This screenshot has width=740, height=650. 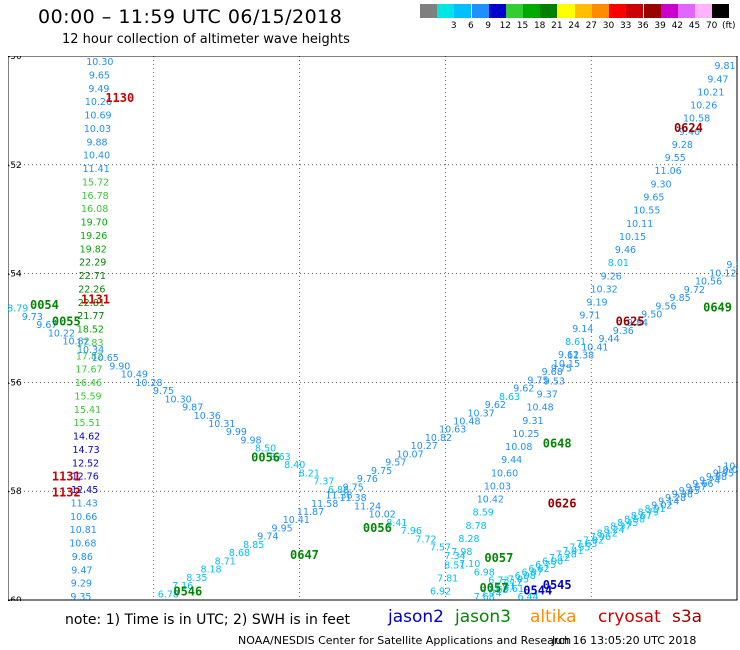 What do you see at coordinates (99, 62) in the screenshot?
I see `wave-height-value: 10.30` at bounding box center [99, 62].